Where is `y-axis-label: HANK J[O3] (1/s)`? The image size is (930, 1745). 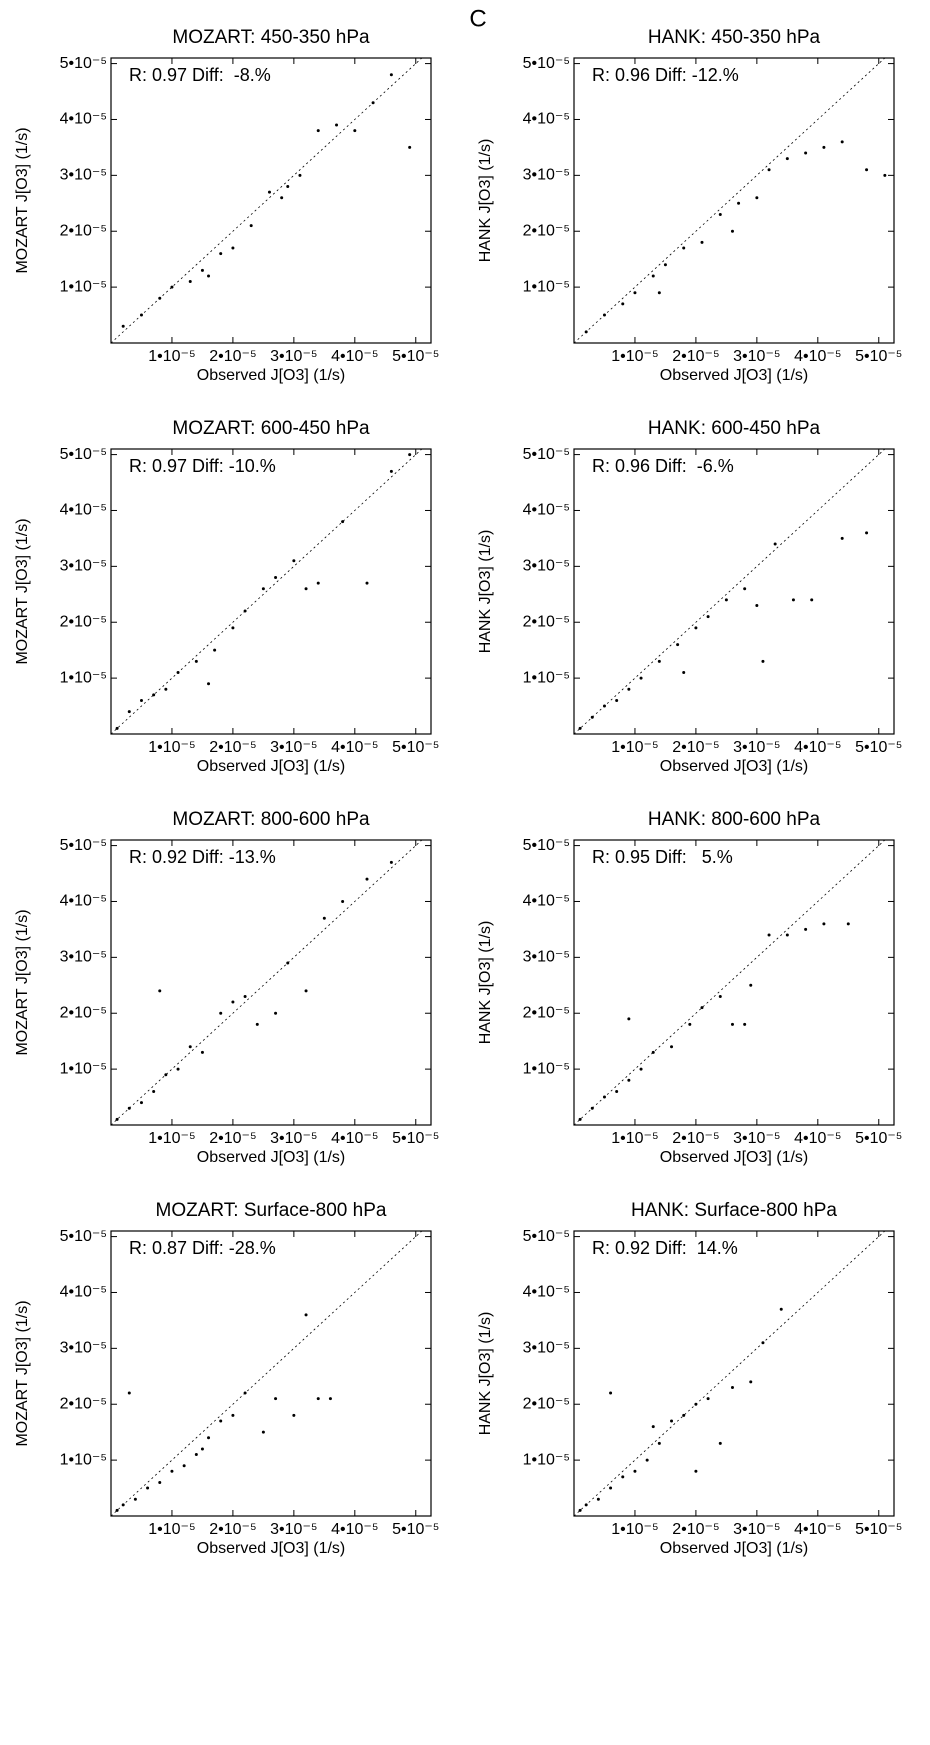 y-axis-label: HANK J[O3] (1/s) is located at coordinates (485, 592).